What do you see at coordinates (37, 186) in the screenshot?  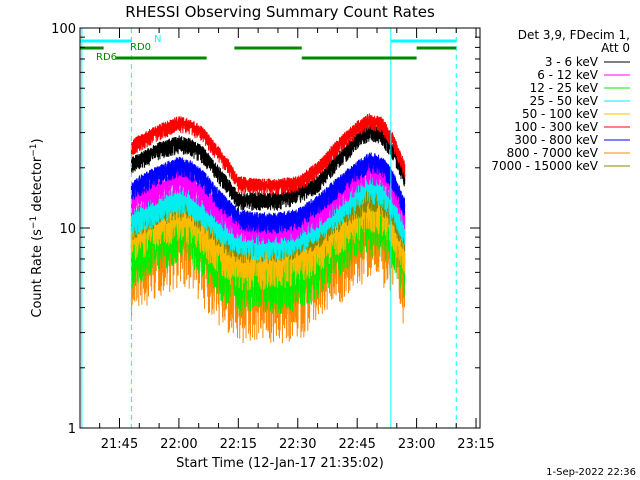 I see `y-axis-label-mid: detector` at bounding box center [37, 186].